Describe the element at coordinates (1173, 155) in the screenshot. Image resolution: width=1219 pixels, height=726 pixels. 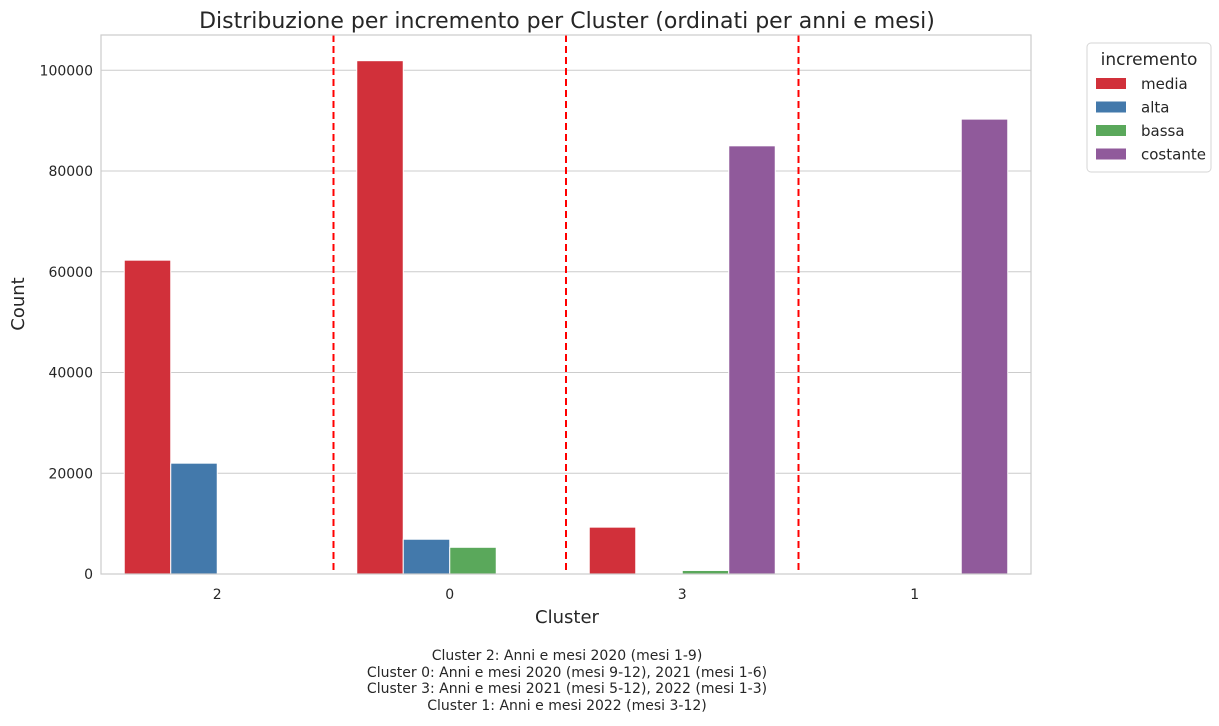
I see `legend-label-costante: costante` at that location.